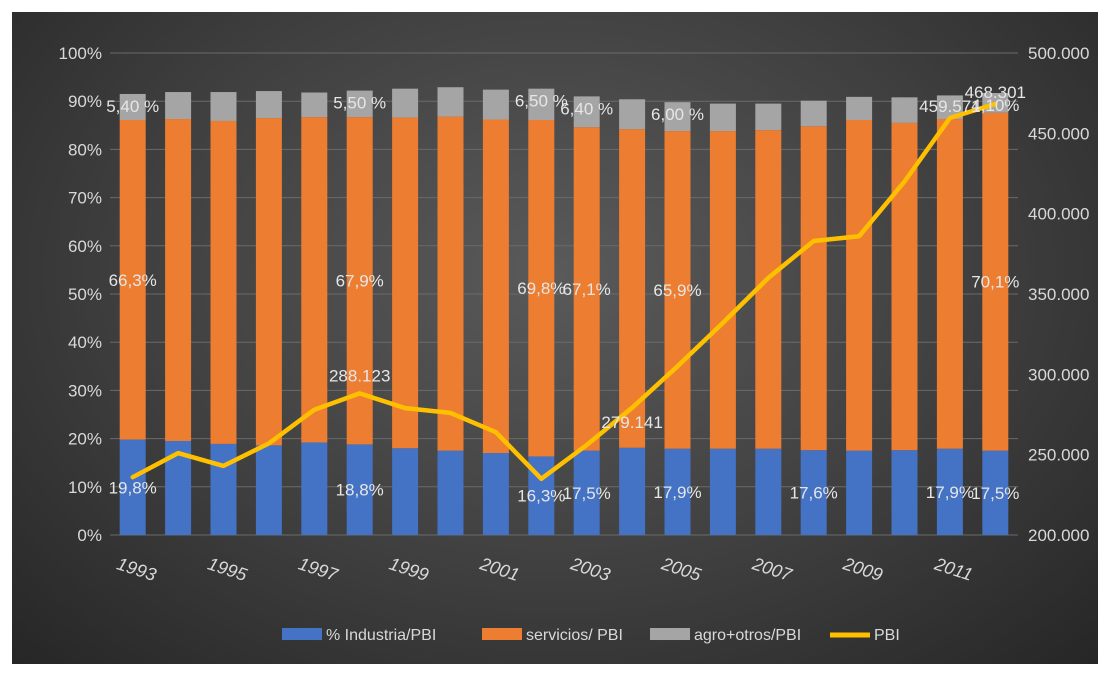 The width and height of the screenshot is (1112, 678). What do you see at coordinates (1058, 374) in the screenshot?
I see `y-right-tick-label: 300.000` at bounding box center [1058, 374].